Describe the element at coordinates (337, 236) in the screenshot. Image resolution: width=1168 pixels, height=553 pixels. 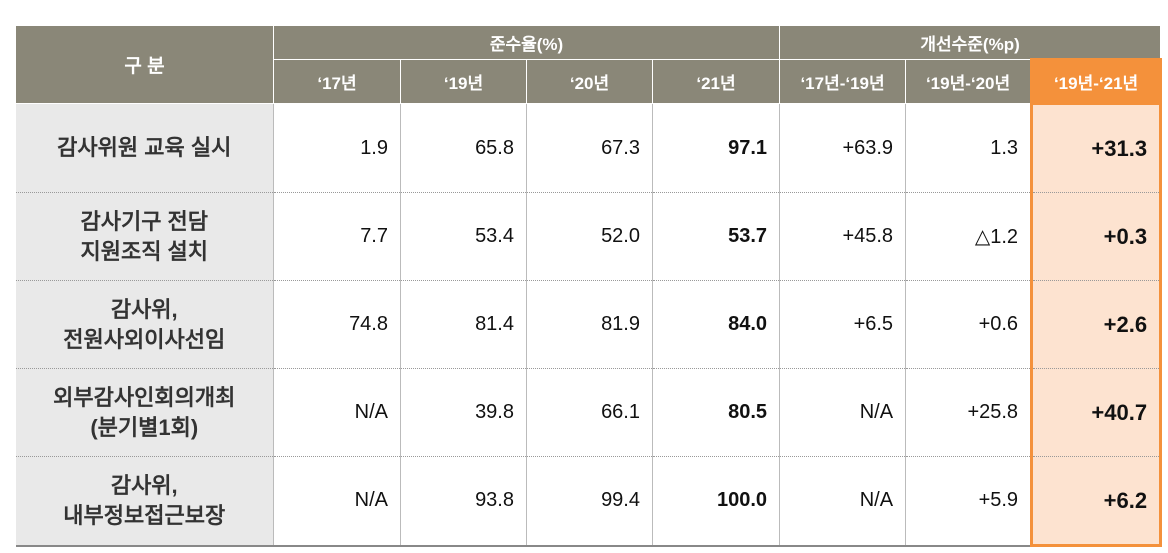
I see `table-cell: 7.7` at that location.